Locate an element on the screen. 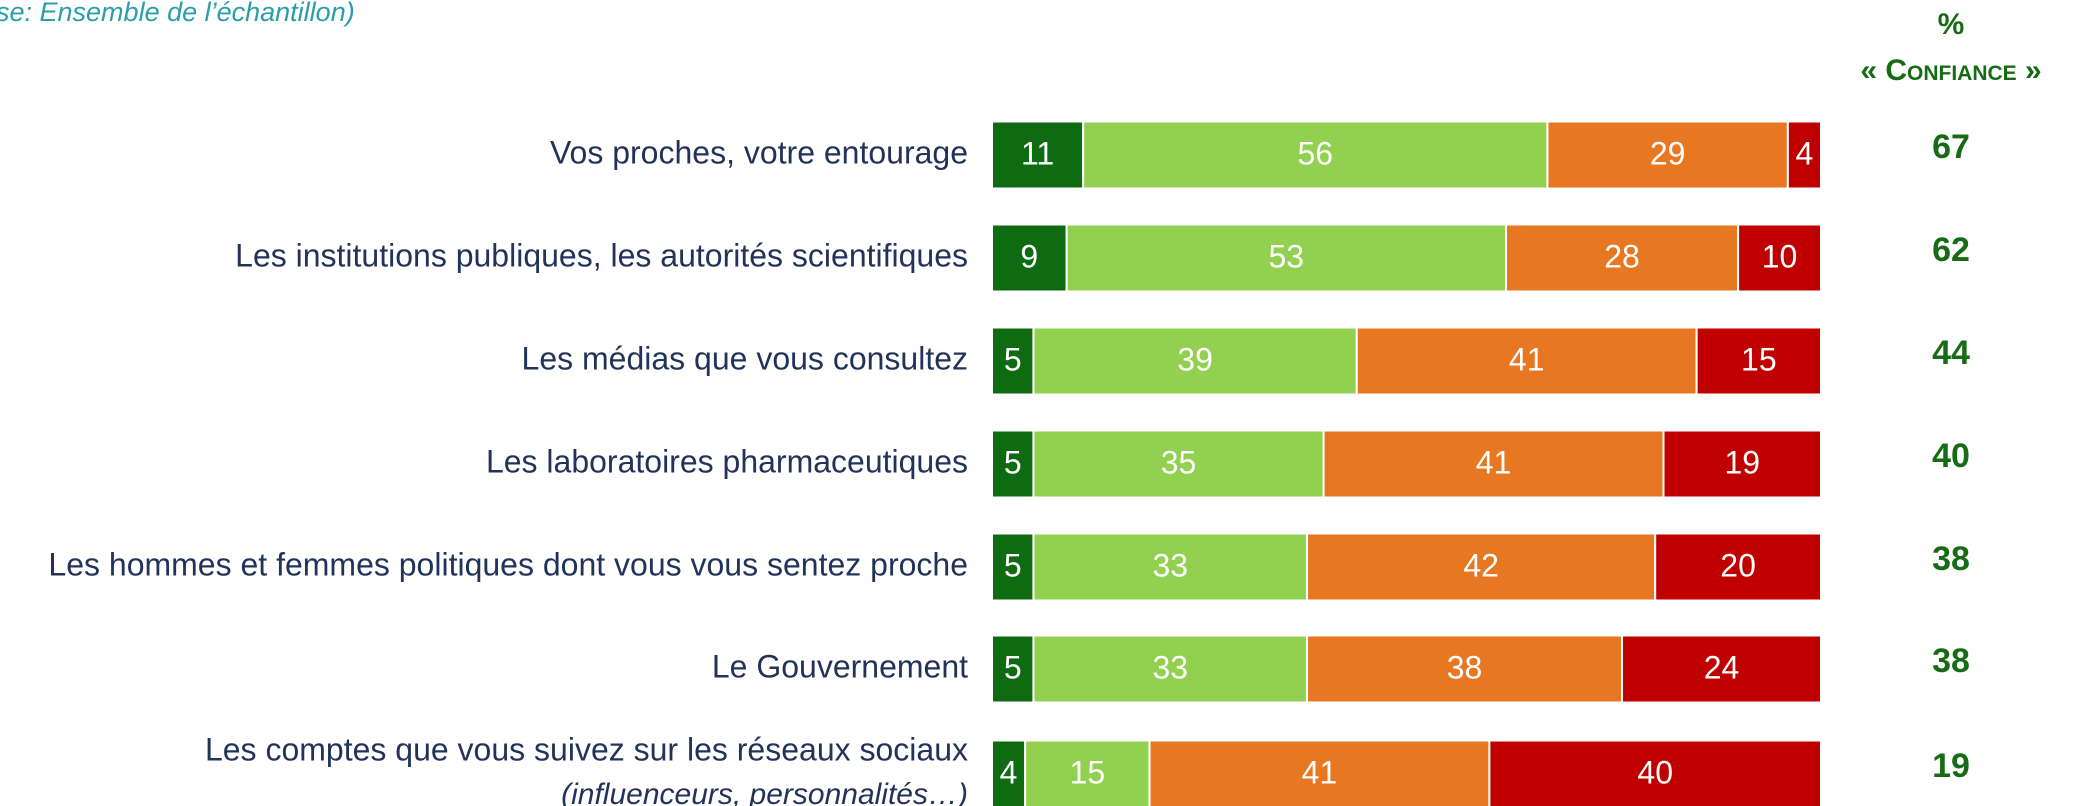 The height and width of the screenshot is (806, 2100). category-label: Les laboratoires pharmaceutiques is located at coordinates (727, 461).